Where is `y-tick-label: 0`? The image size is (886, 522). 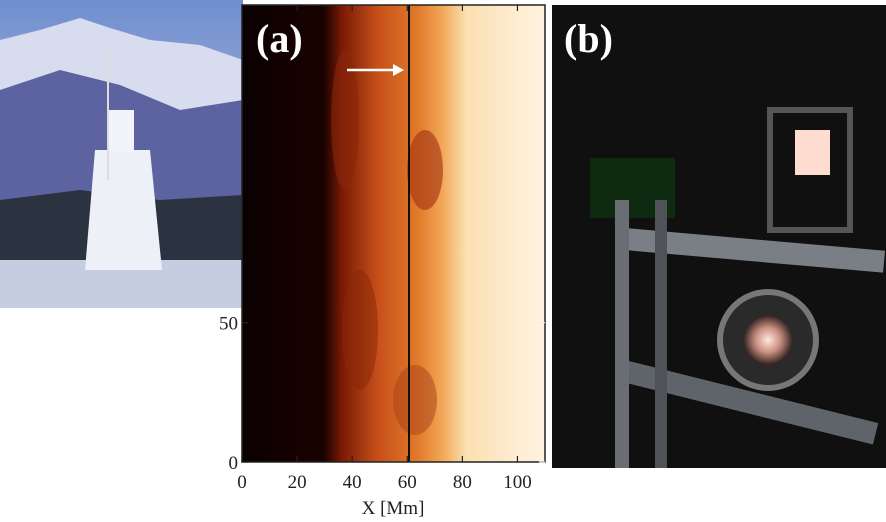 y-tick-label: 0 is located at coordinates (234, 463).